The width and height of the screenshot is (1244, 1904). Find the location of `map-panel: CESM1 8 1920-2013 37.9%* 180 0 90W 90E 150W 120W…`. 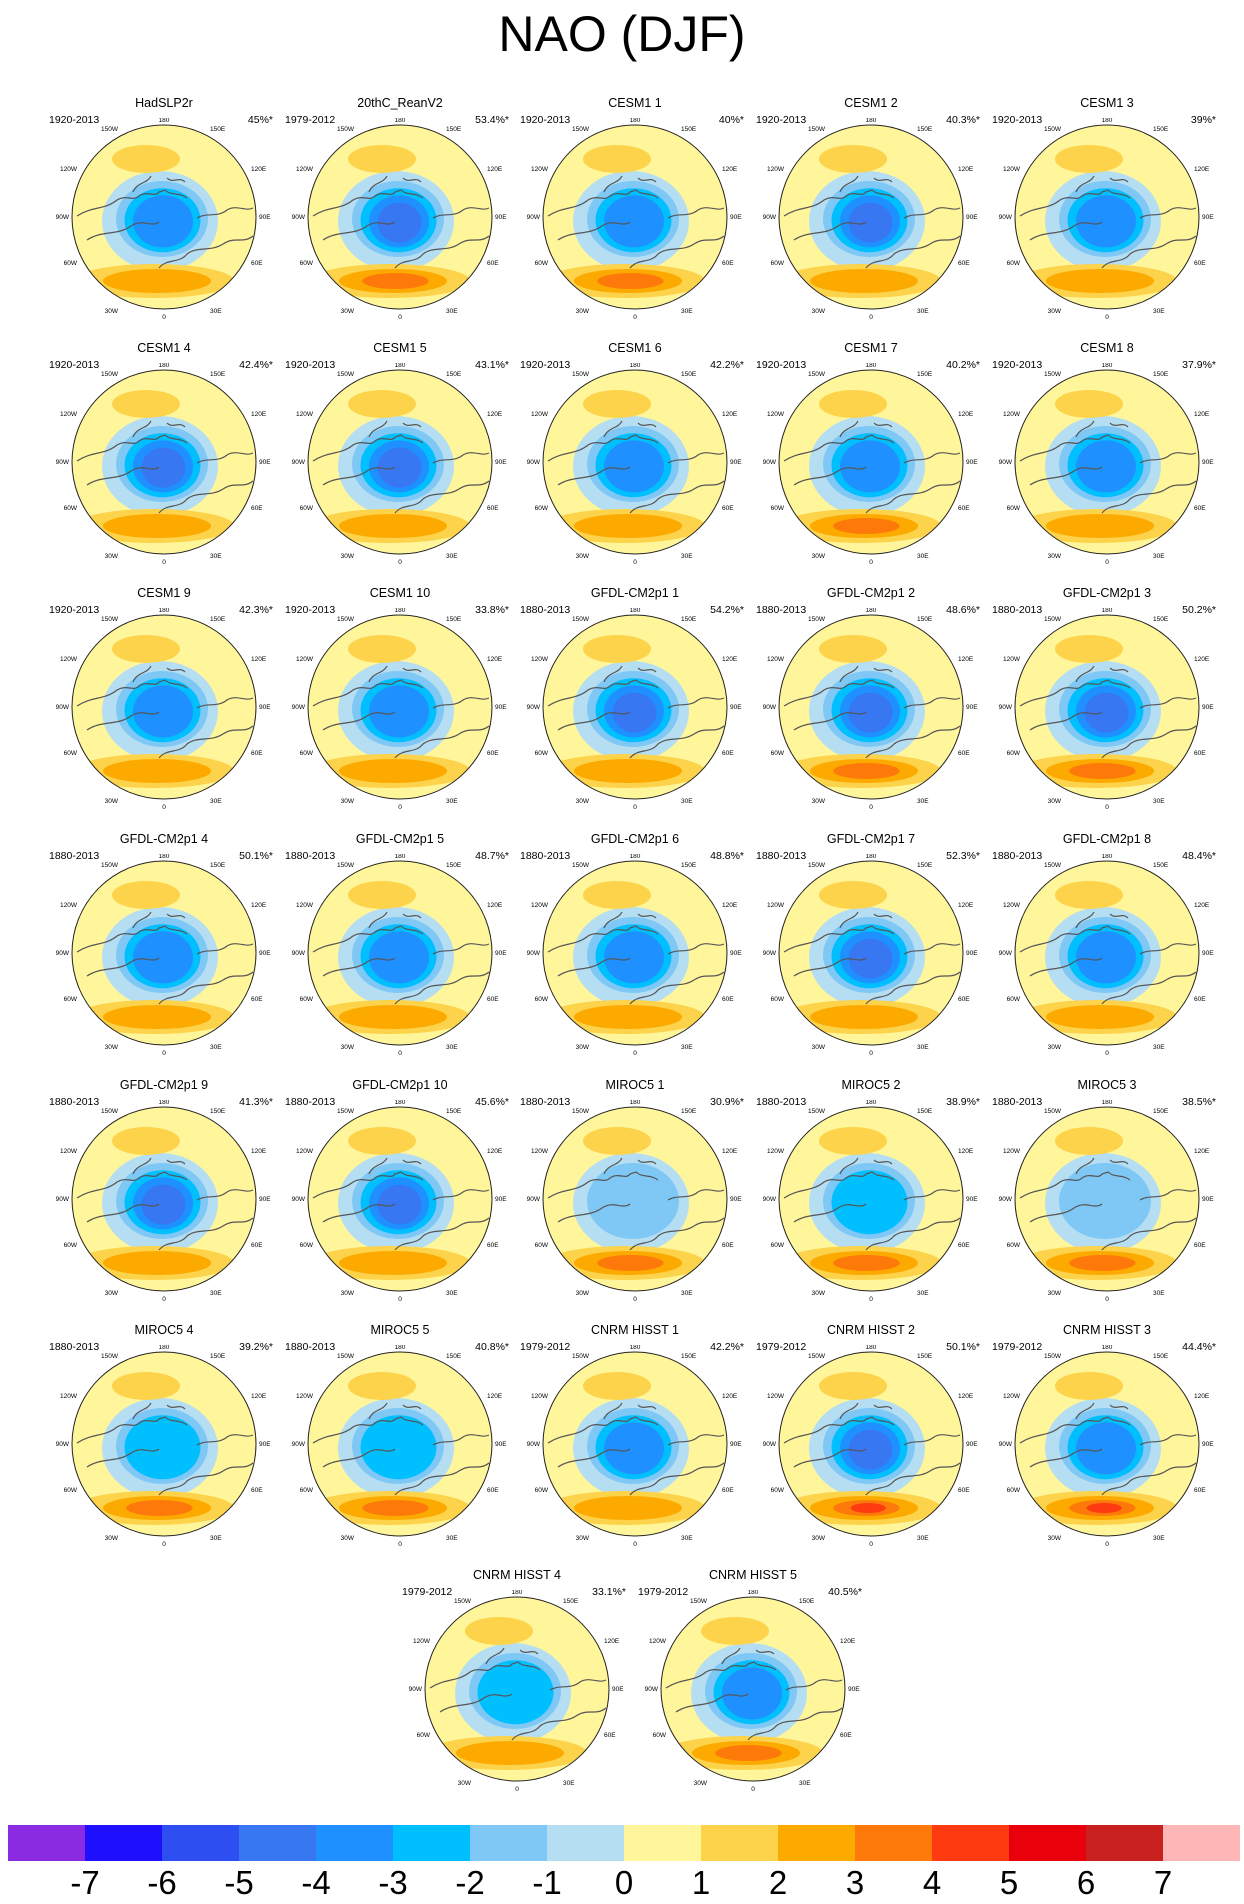

map-panel: CESM1 8 1920-2013 37.9%* 180 0 90W 90E 150W 120W… is located at coordinates (1107, 463).